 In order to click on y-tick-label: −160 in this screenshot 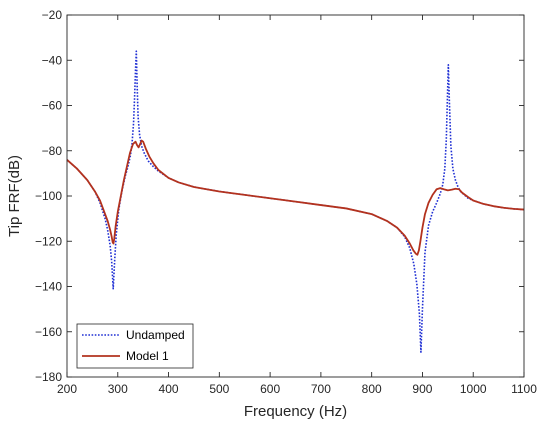, I will do `click(48, 332)`.